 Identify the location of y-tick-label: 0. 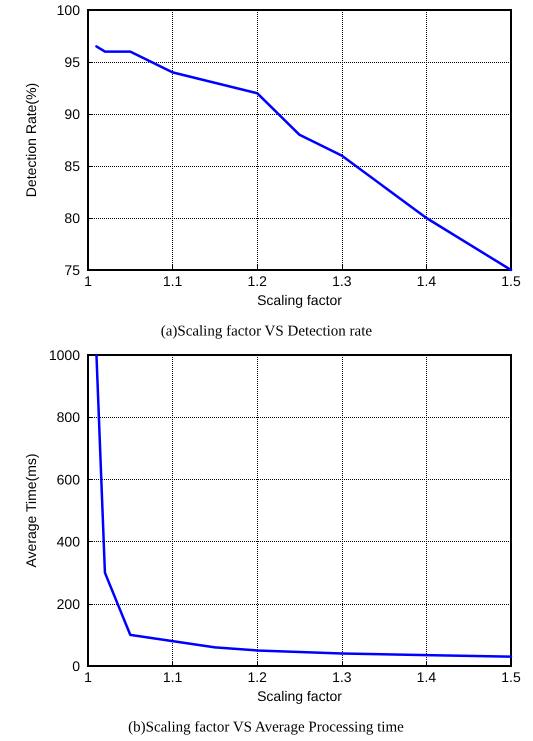
(76, 666).